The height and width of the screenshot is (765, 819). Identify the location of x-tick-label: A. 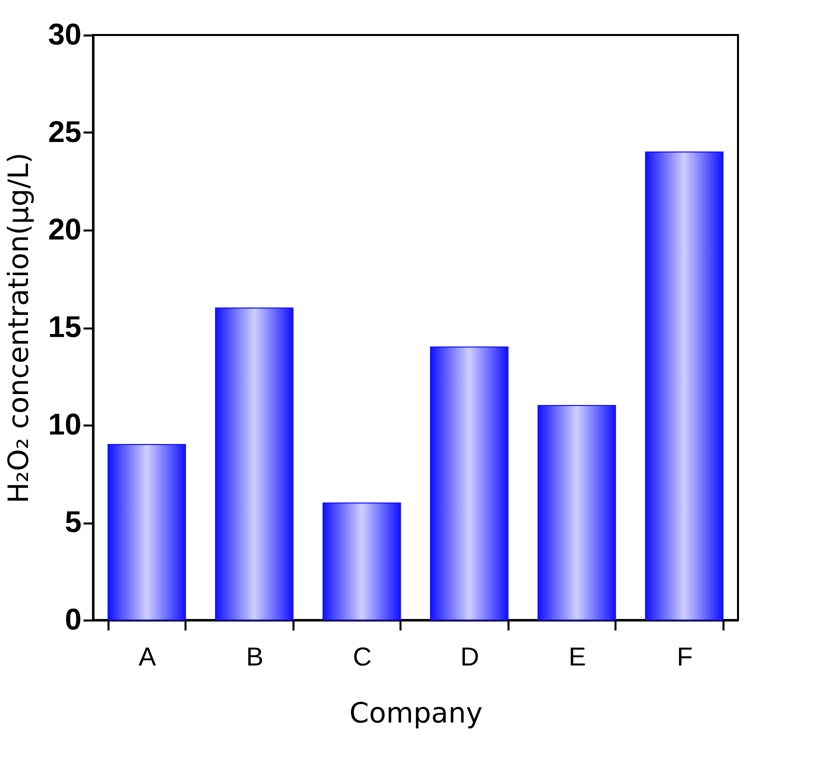
(147, 657).